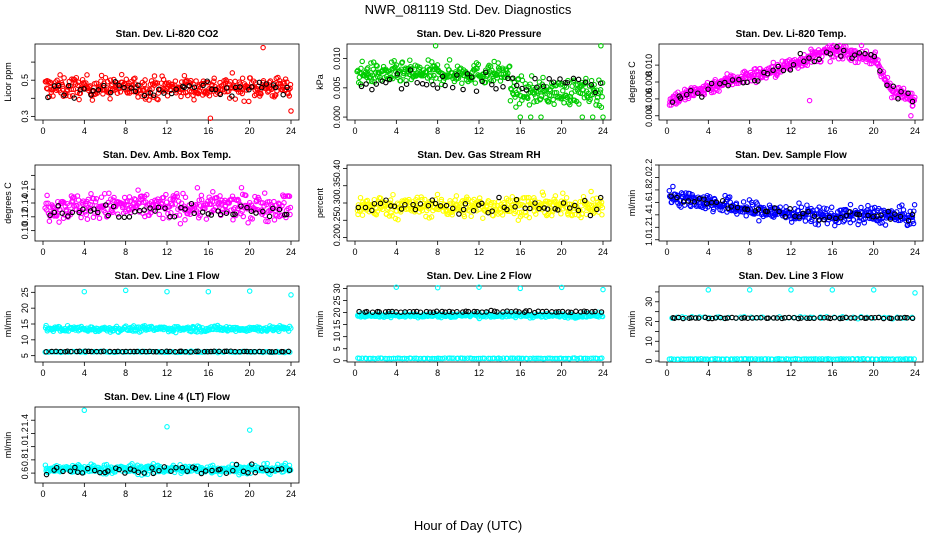 This screenshot has width=936, height=540. What do you see at coordinates (337, 300) in the screenshot?
I see `y-tick-label: 25` at bounding box center [337, 300].